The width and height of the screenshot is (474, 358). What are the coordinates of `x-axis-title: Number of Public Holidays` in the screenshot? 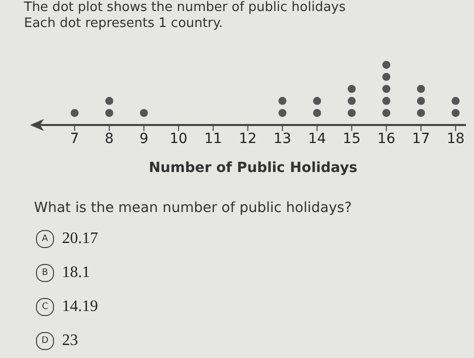 It's located at (253, 168).